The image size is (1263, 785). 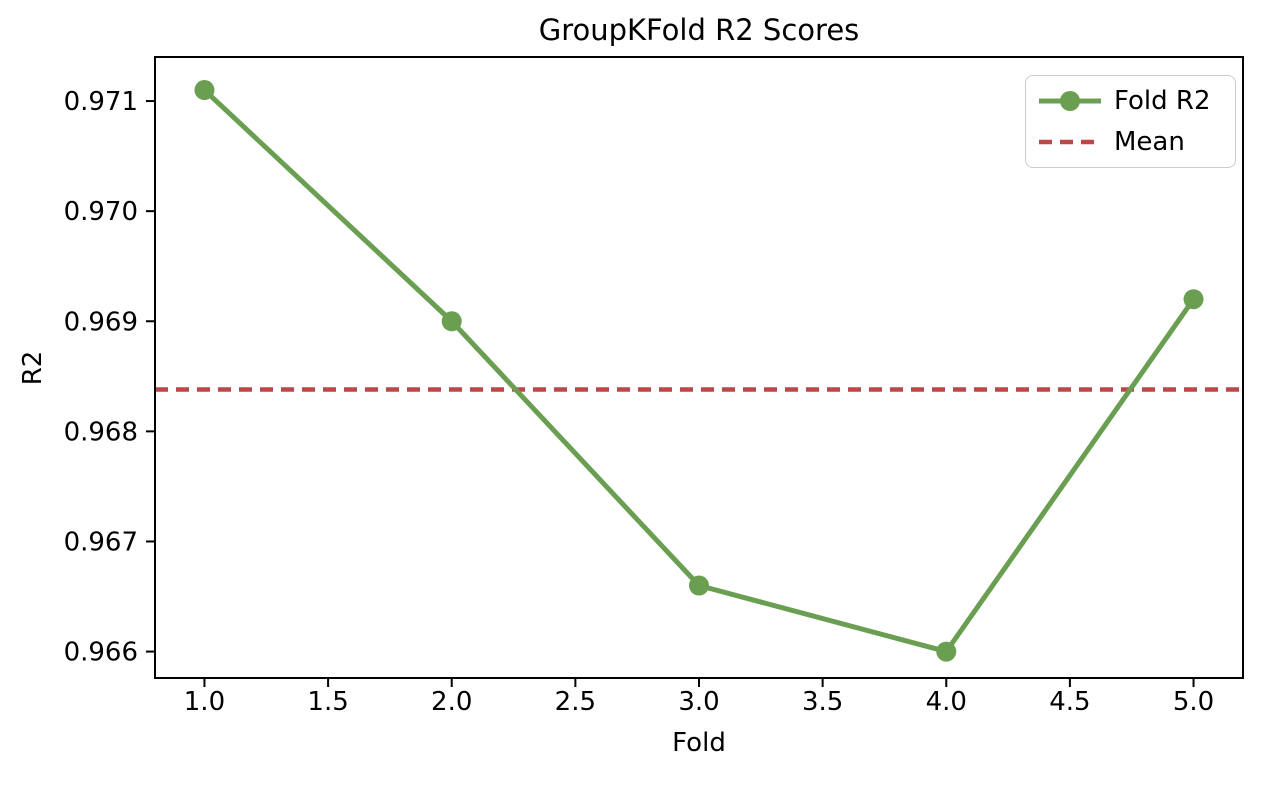 What do you see at coordinates (1069, 702) in the screenshot?
I see `x-tick-label: 4.5` at bounding box center [1069, 702].